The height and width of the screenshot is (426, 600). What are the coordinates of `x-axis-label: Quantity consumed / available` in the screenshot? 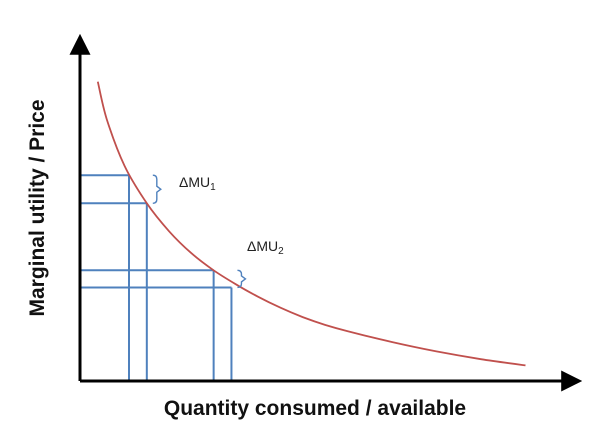 It's located at (315, 408).